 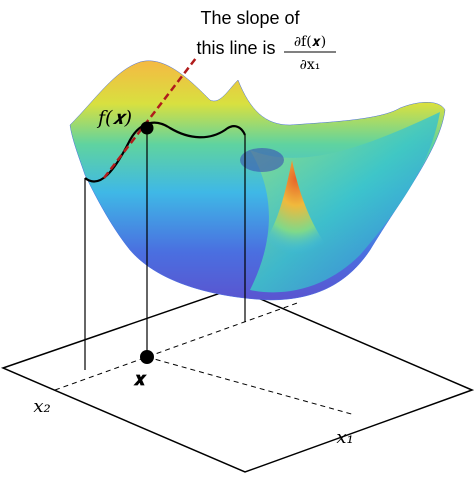 I want to click on axis-x2-label: x₂, so click(x=41, y=406).